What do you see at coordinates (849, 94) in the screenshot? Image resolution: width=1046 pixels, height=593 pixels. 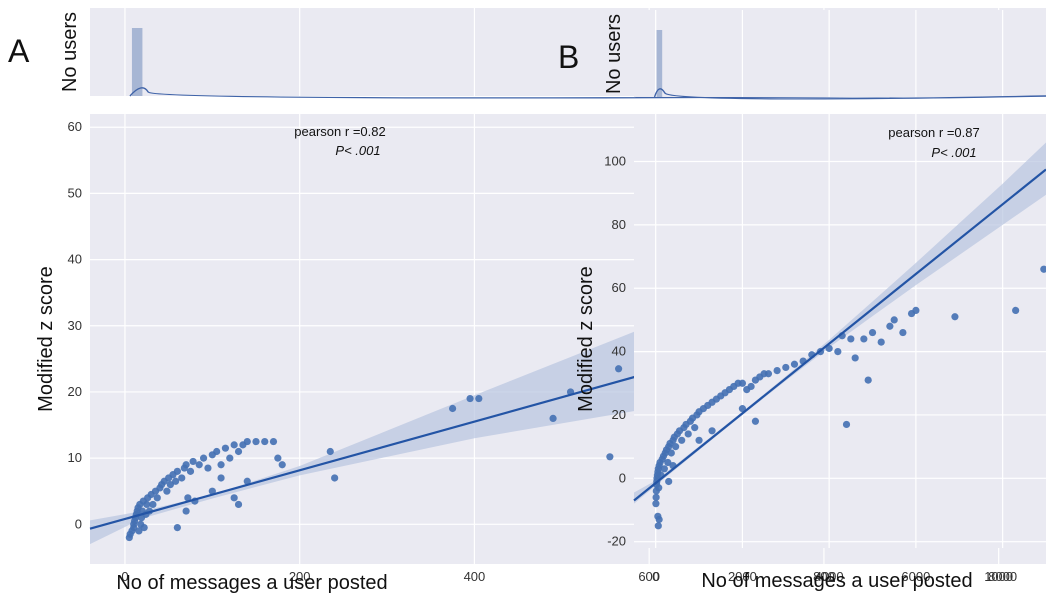 I see `panel-b-density-curve` at bounding box center [849, 94].